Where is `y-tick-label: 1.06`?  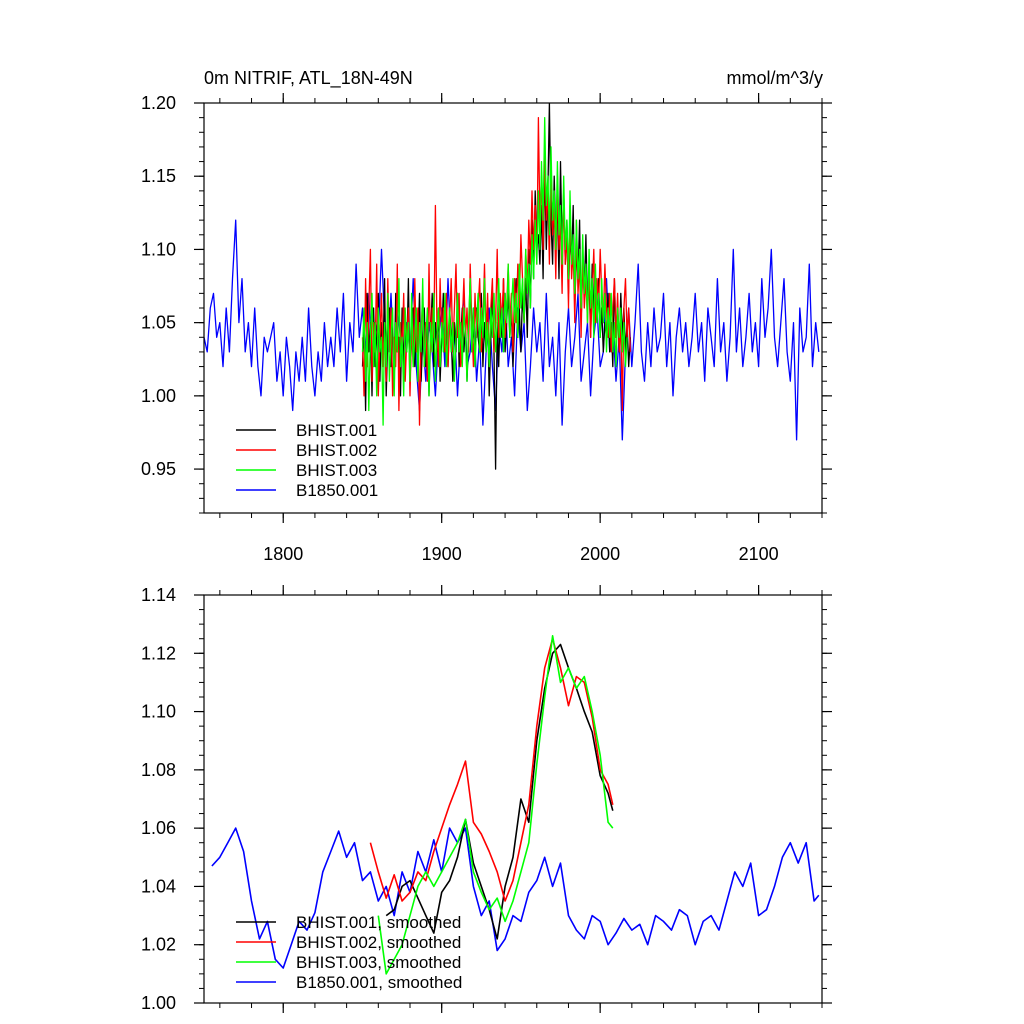
y-tick-label: 1.06 is located at coordinates (158, 828).